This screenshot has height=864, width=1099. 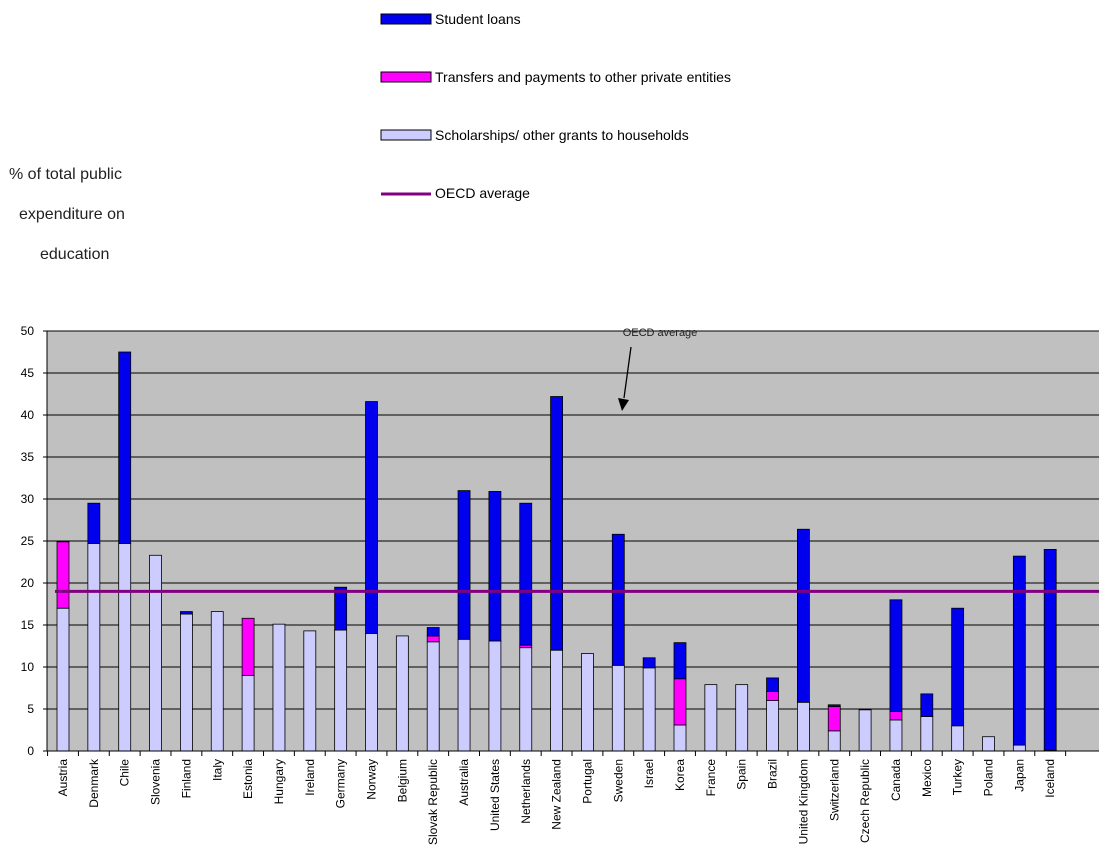 I want to click on bar-united-states-scholarships-other-grants-to-households, so click(x=495, y=696).